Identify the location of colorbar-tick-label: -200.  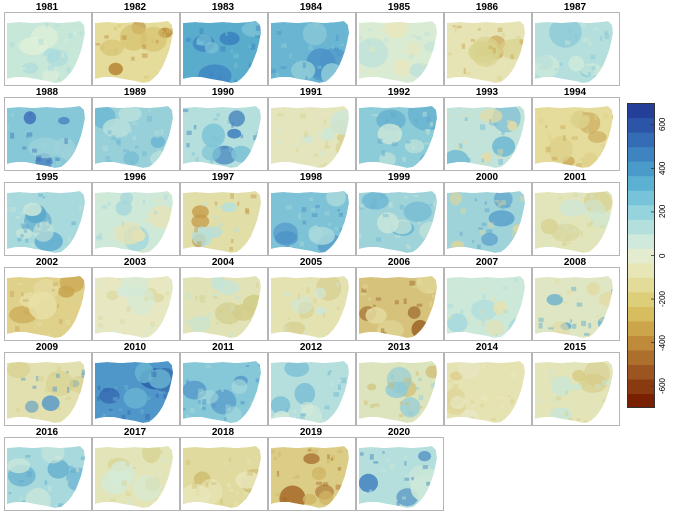
(662, 299).